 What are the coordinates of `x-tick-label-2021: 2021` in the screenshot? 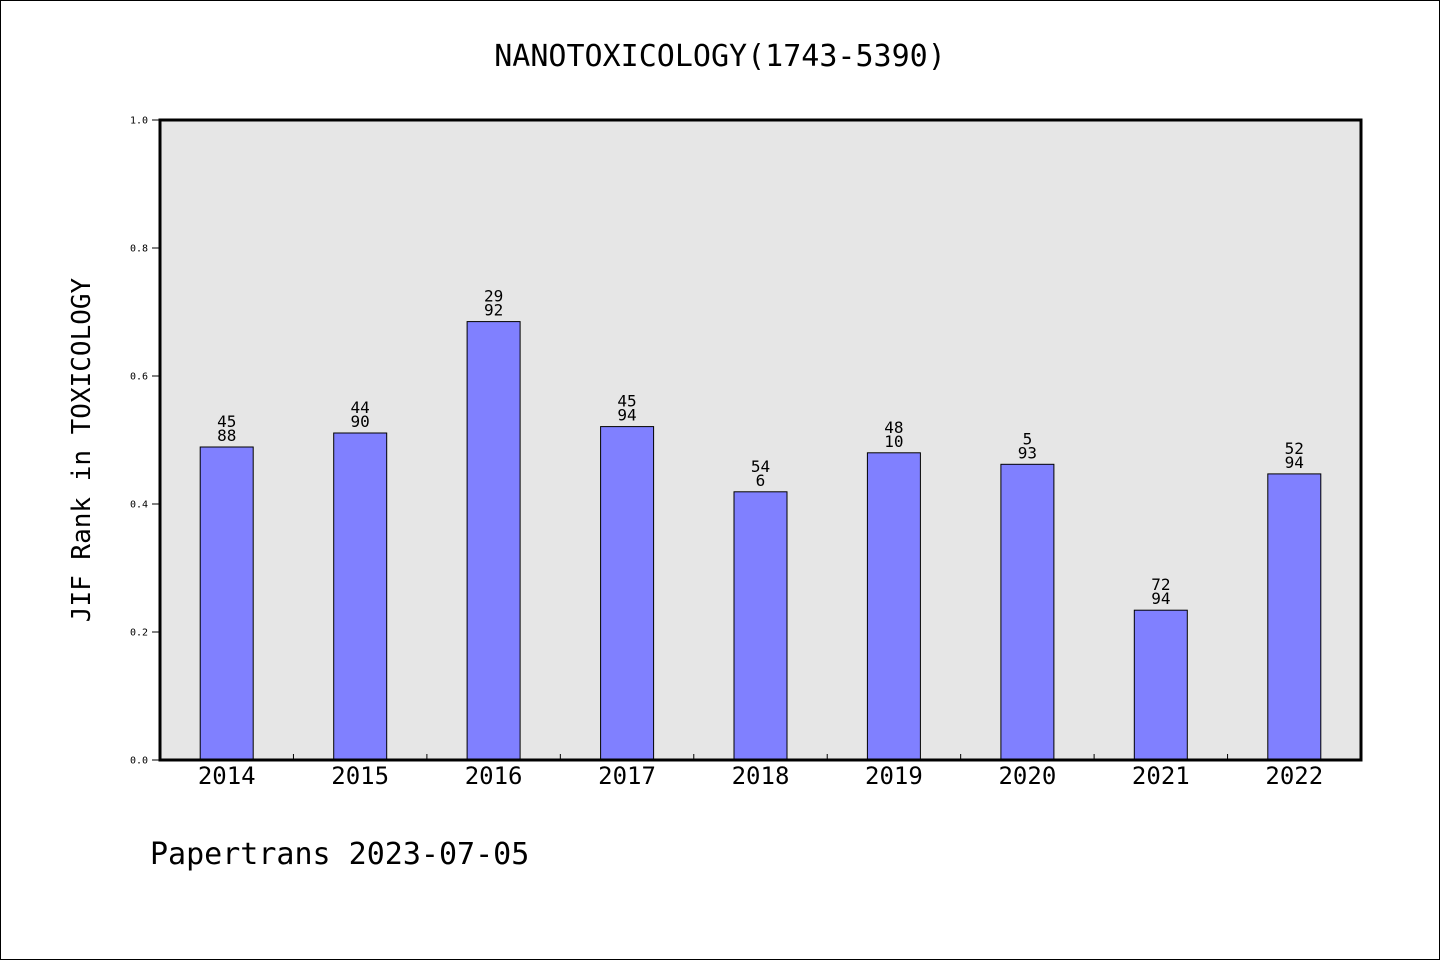 It's located at (1161, 776).